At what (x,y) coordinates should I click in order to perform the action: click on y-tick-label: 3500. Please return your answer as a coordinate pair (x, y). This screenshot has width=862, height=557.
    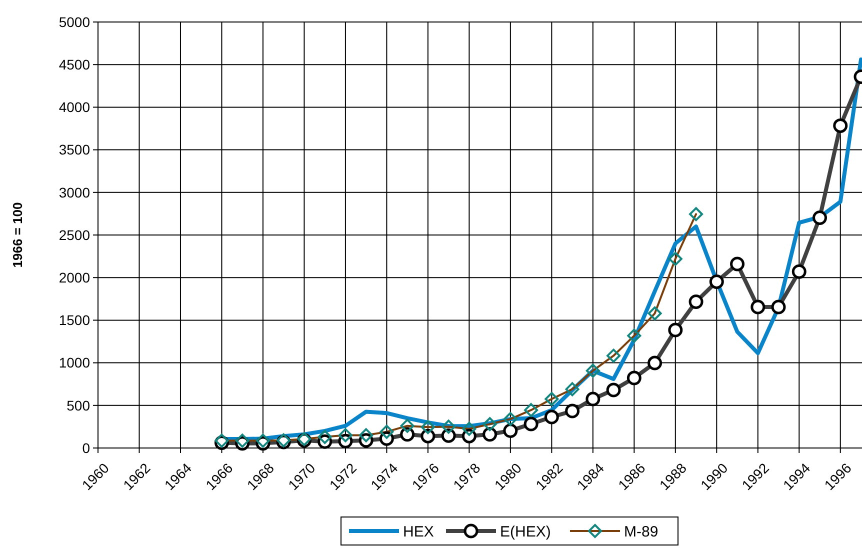
    Looking at the image, I should click on (74, 150).